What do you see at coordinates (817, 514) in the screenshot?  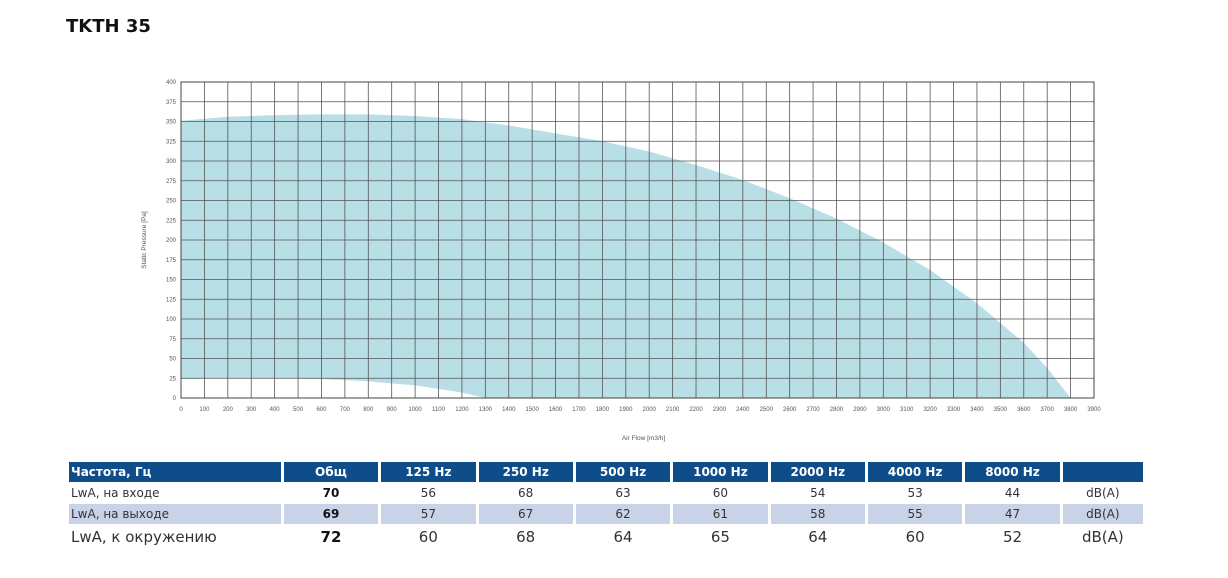 I see `cell-2000hz: 58` at bounding box center [817, 514].